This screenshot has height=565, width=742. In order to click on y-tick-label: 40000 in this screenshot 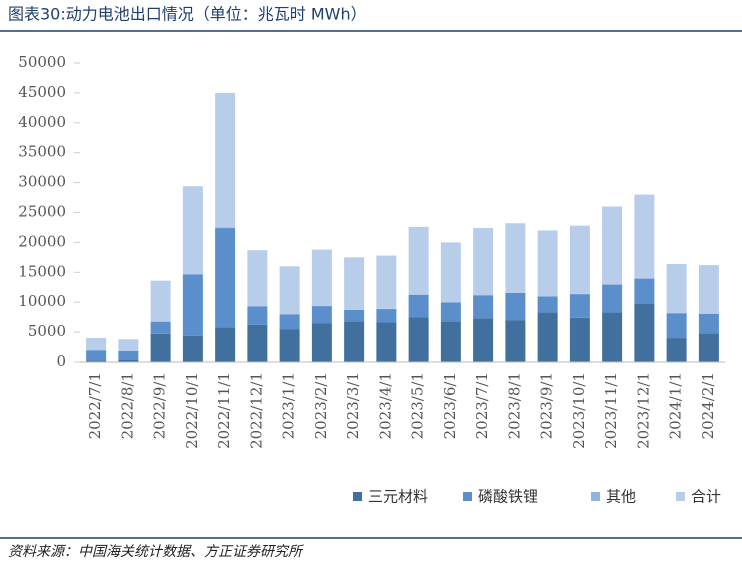, I will do `click(42, 122)`.